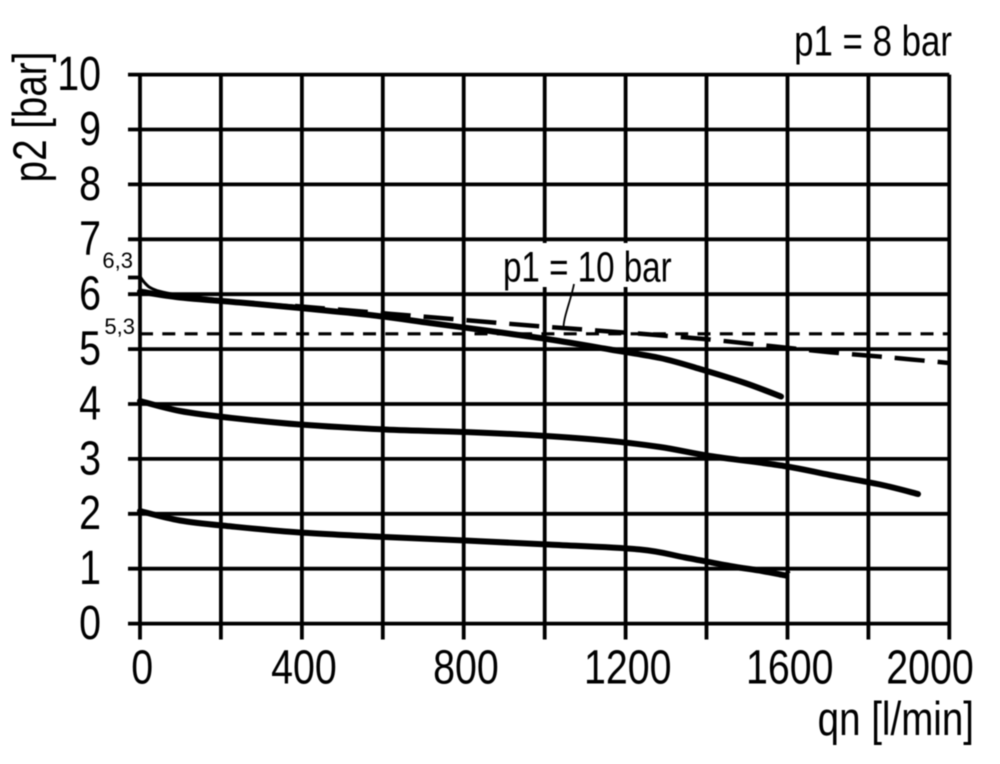 This screenshot has height=764, width=1000. I want to click on svg-text: 6,3, so click(117, 260).